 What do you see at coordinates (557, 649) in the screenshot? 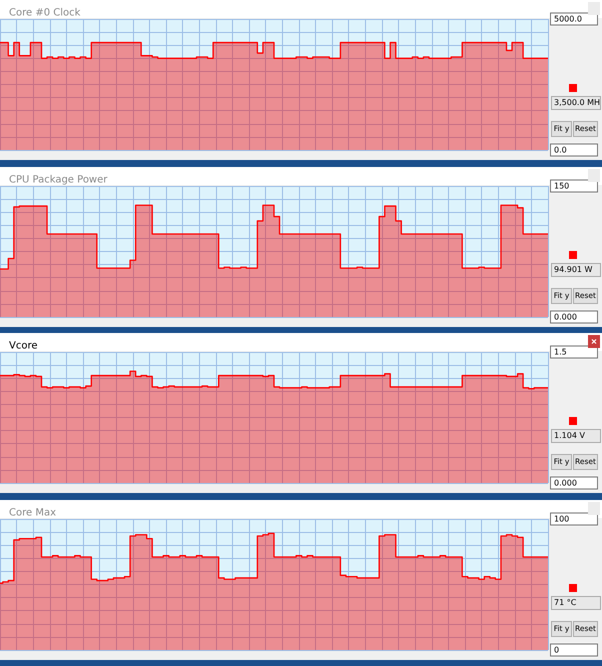
I see `y-tick-label: 0` at bounding box center [557, 649].